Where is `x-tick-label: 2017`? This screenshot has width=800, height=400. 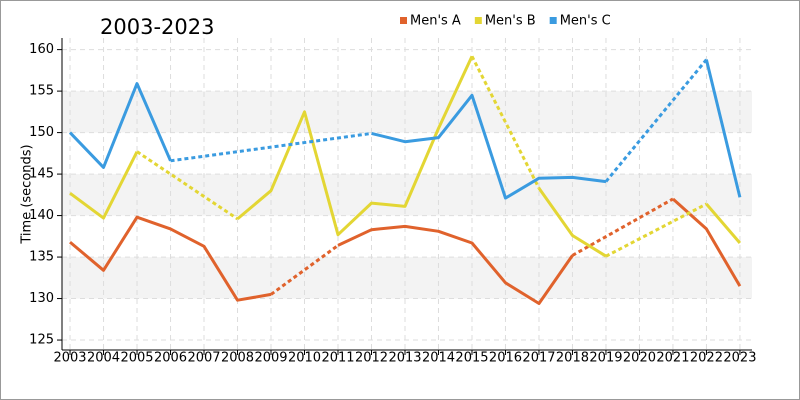 x-tick-label: 2017 is located at coordinates (538, 358).